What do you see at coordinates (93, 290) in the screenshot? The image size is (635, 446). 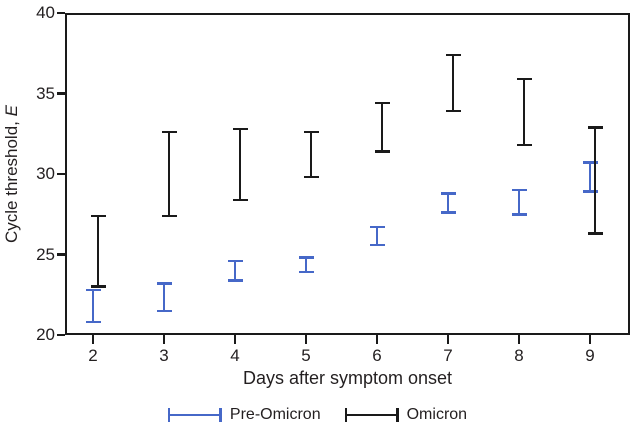 I see `errorbar-pre-omicron-day-2-cap-top` at bounding box center [93, 290].